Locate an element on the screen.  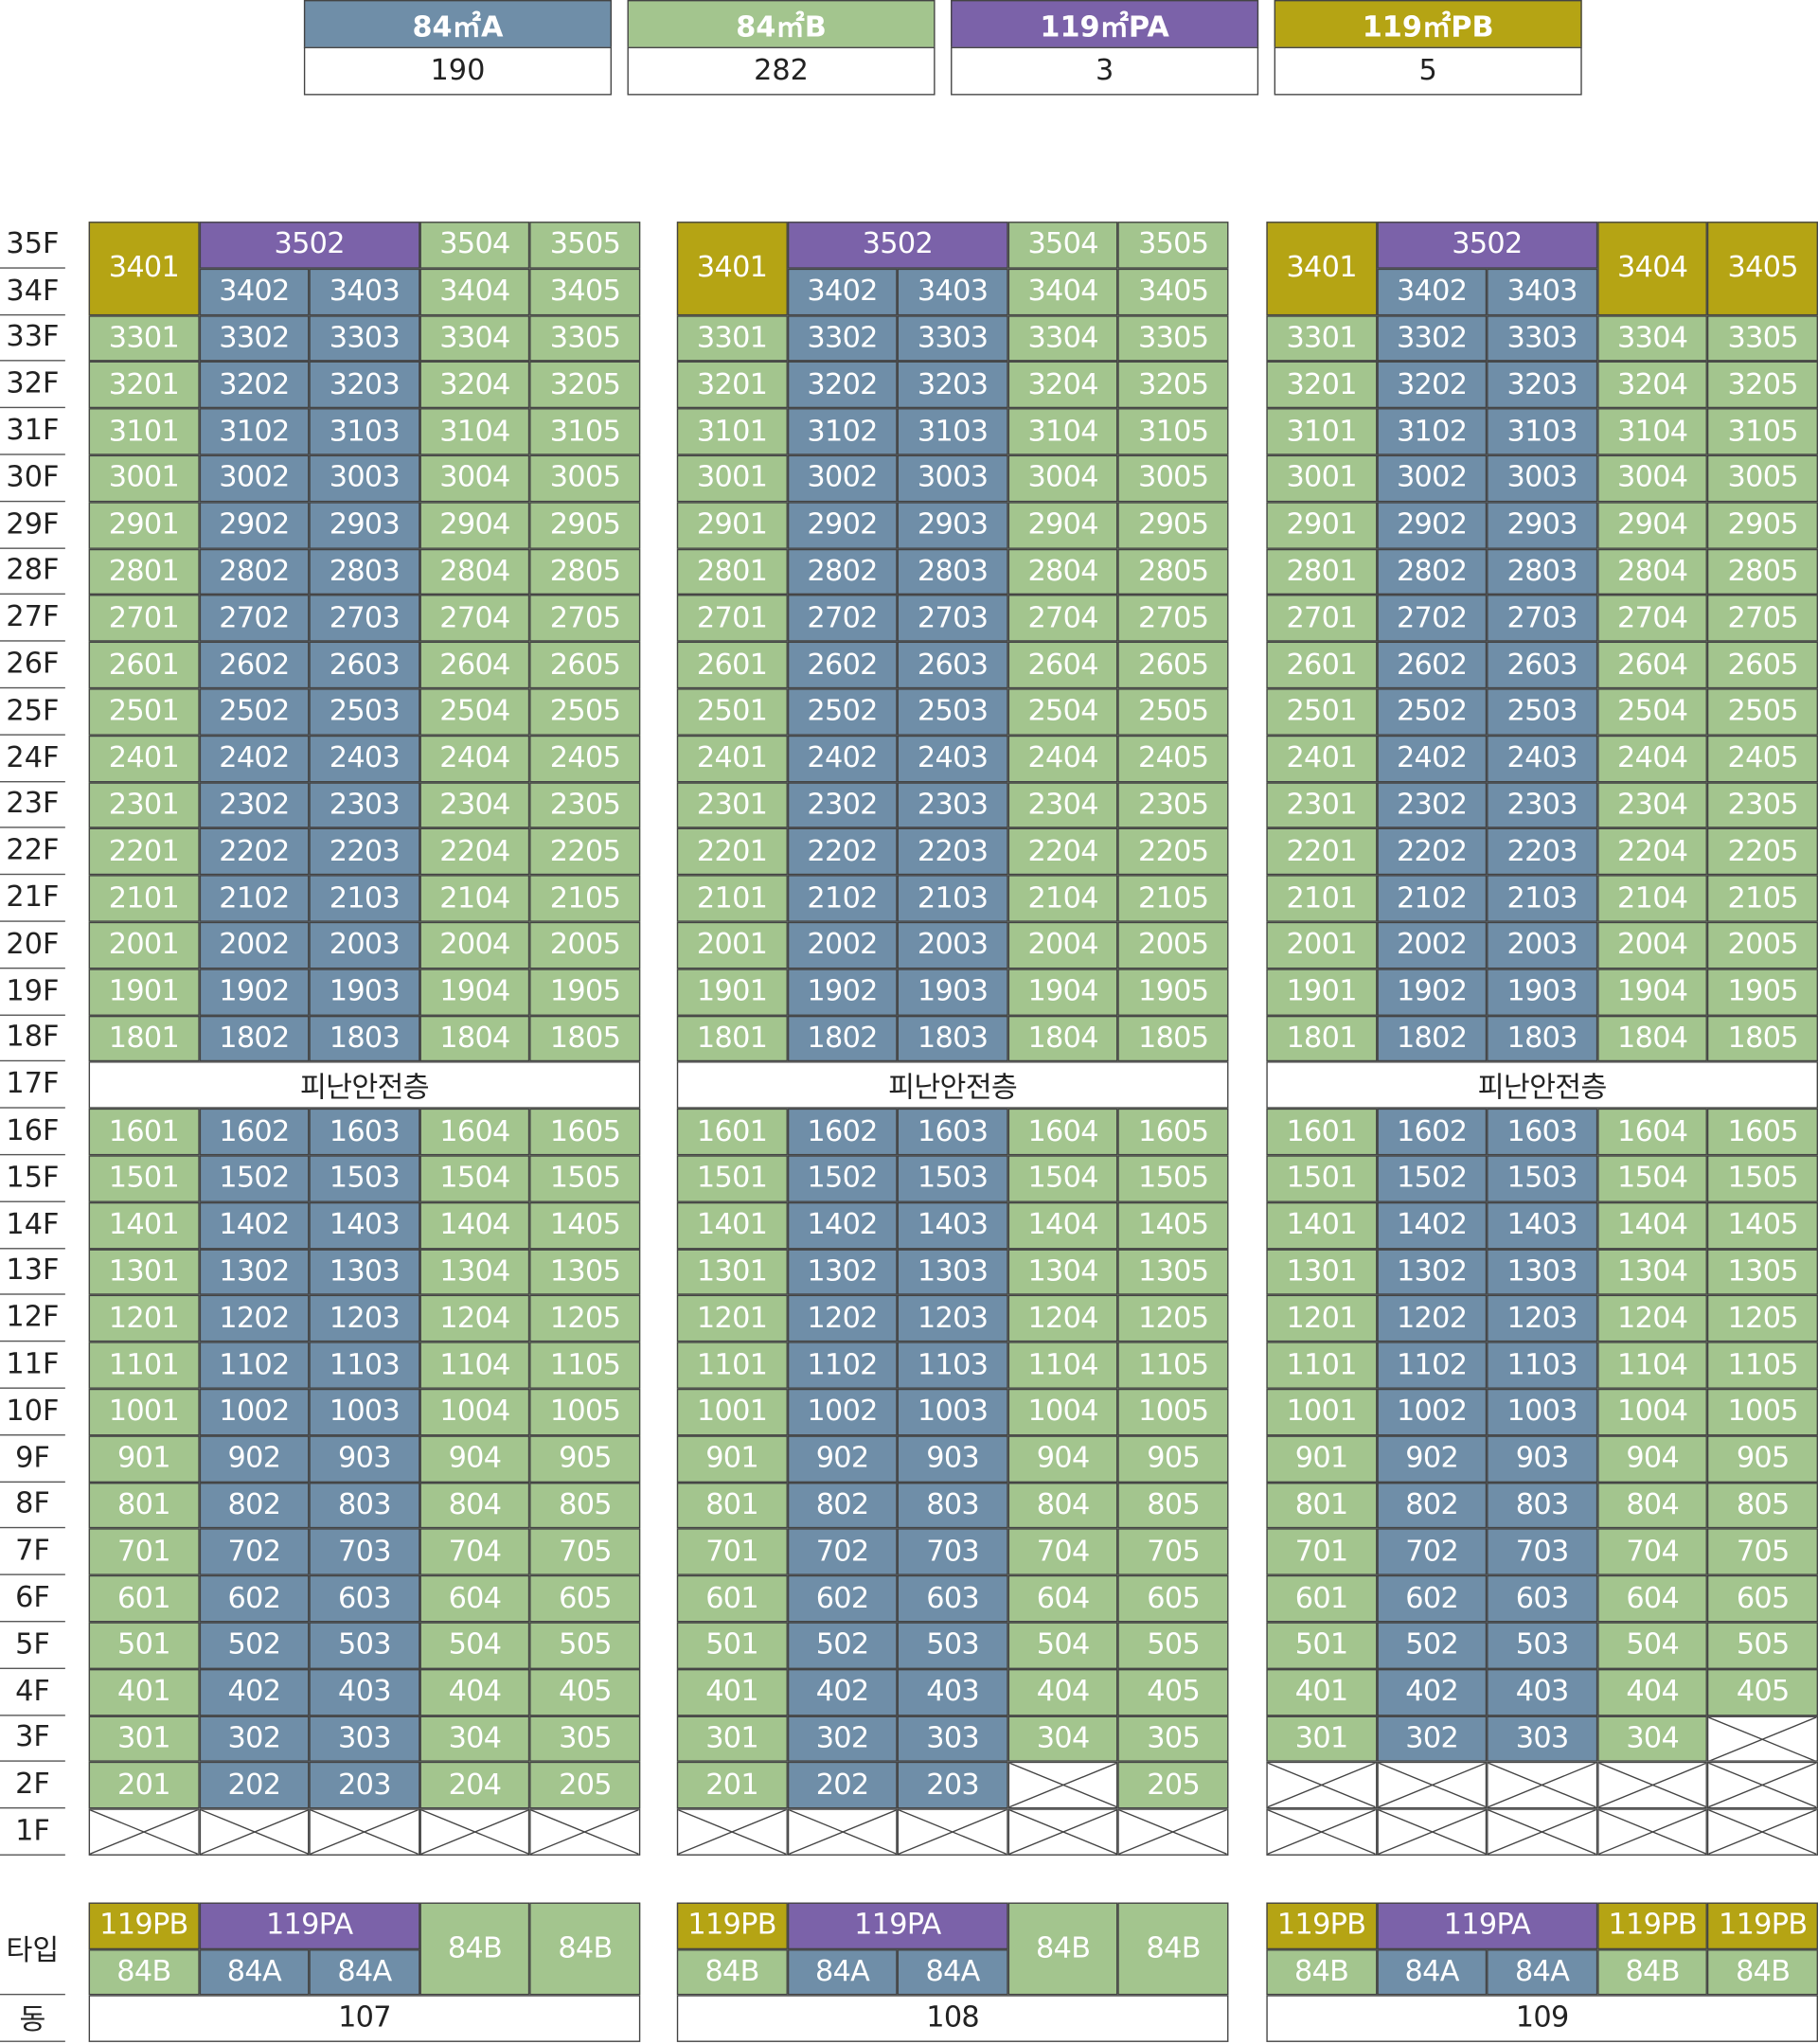
unit: 804 is located at coordinates (474, 1505).